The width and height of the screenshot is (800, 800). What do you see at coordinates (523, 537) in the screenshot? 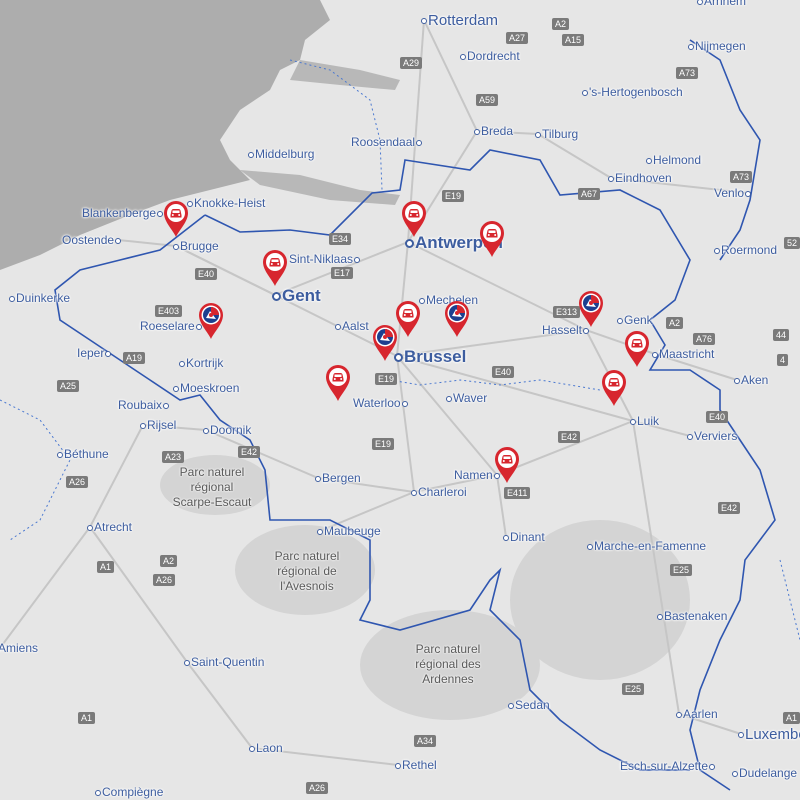
I see `city-label: Dinant` at bounding box center [523, 537].